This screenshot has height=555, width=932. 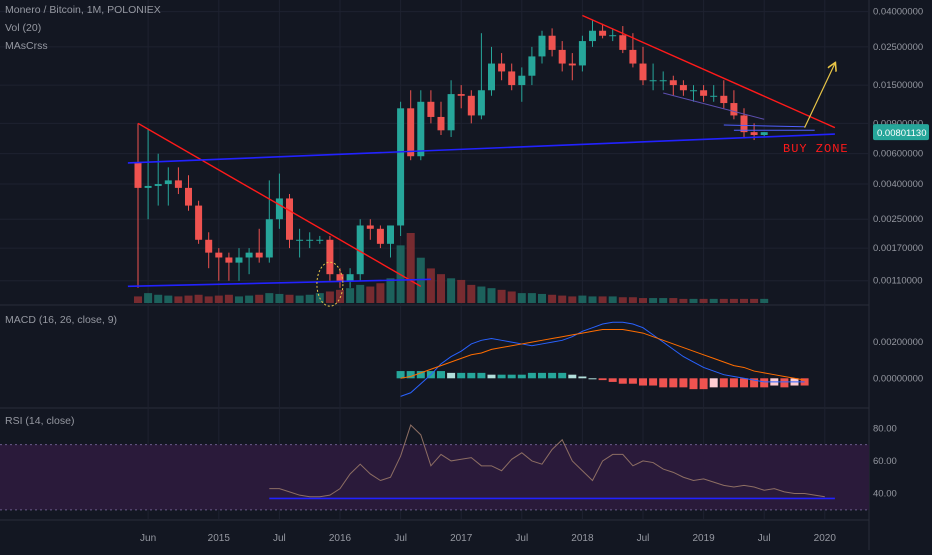 I want to click on macd-tick-label: 0.00000000, so click(x=898, y=378).